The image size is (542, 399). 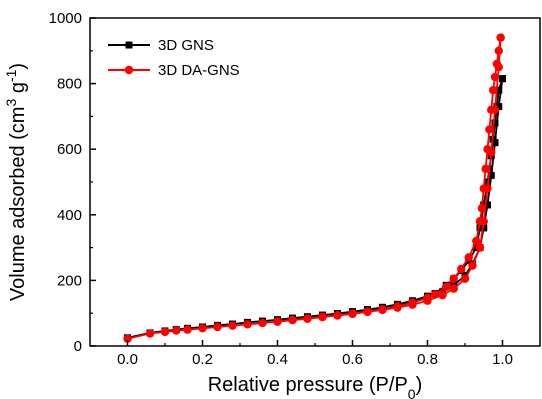 I want to click on y-axis-title-mid: g, so click(x=18, y=90).